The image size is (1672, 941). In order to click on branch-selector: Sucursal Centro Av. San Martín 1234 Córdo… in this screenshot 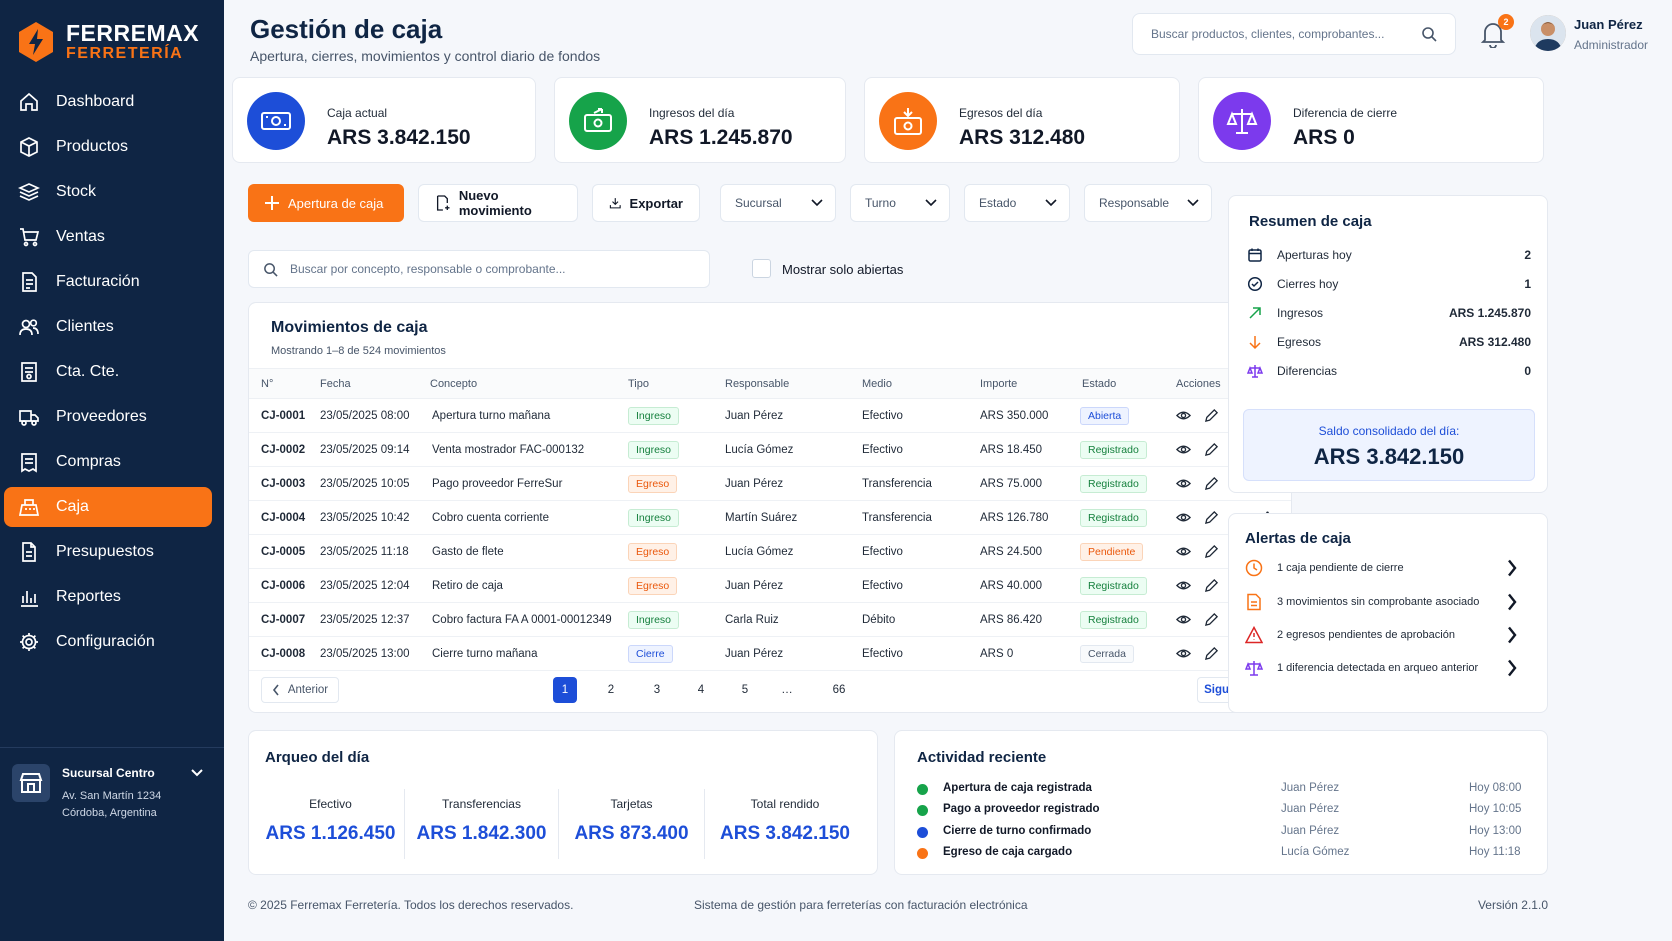, I will do `click(112, 792)`.